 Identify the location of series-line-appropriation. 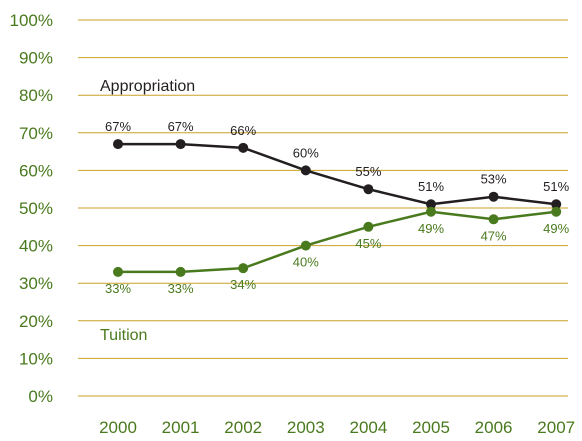
(337, 174).